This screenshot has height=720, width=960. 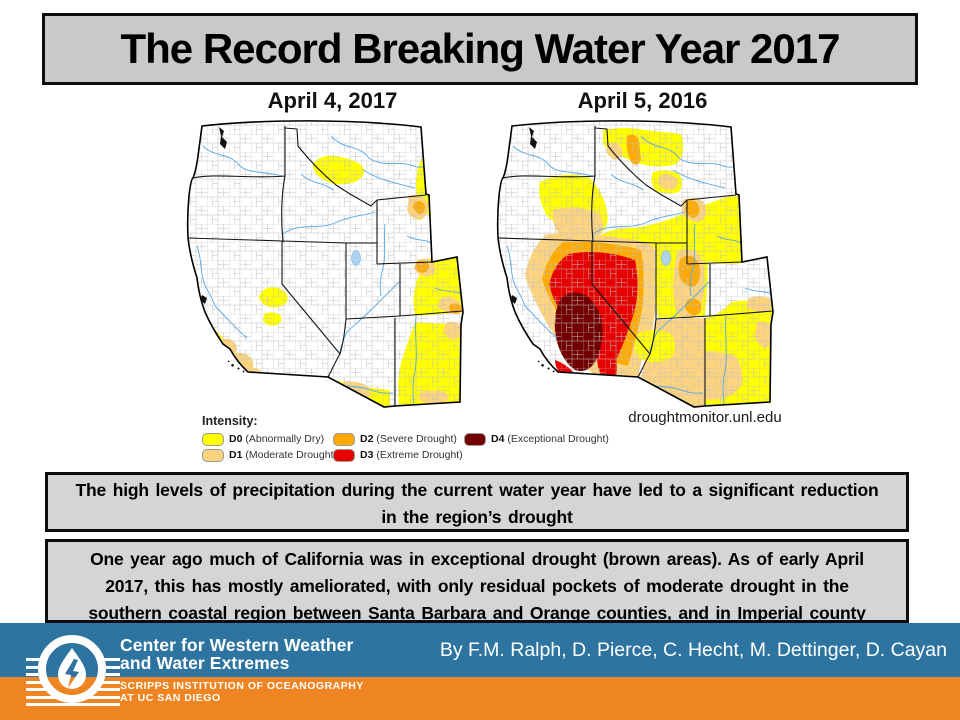 I want to click on legend-label-D1: D1 (Moderate Drought), so click(x=283, y=455).